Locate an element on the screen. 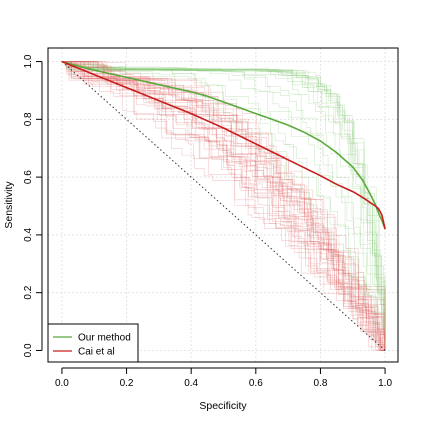 The image size is (423, 423). y-tick-label: 0.8 is located at coordinates (28, 119).